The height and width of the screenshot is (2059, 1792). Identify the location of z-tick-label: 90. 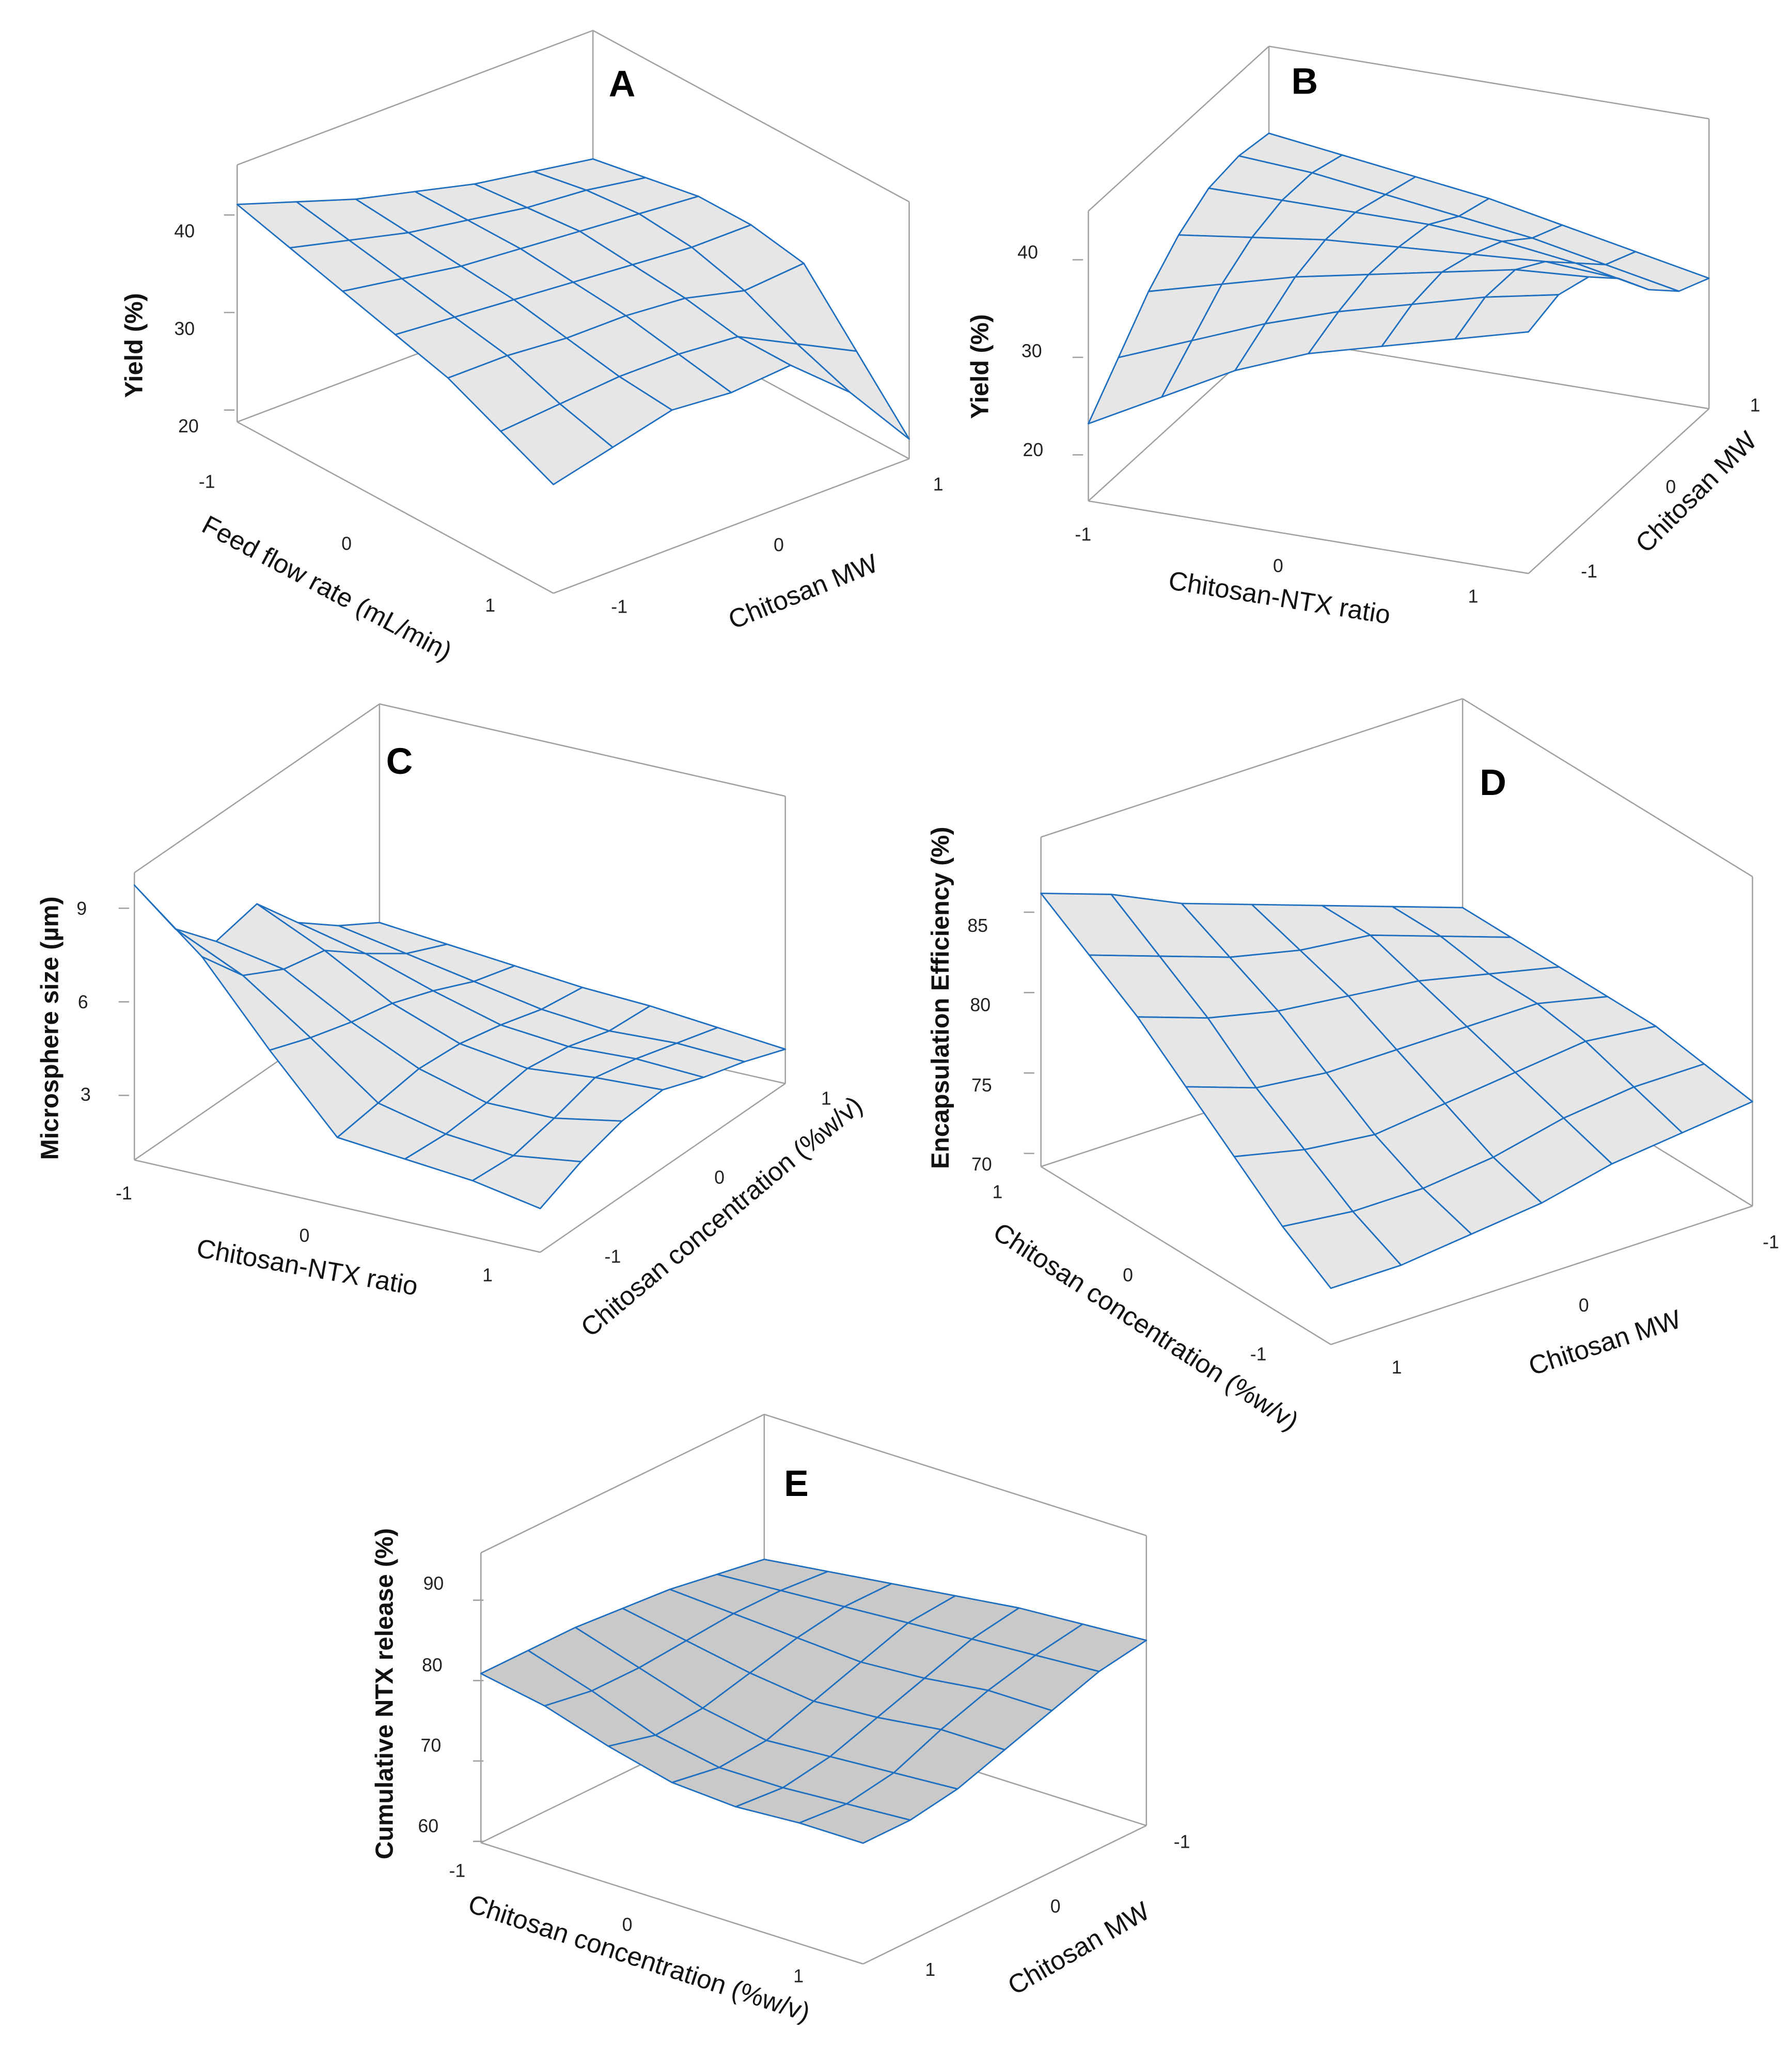
(433, 1583).